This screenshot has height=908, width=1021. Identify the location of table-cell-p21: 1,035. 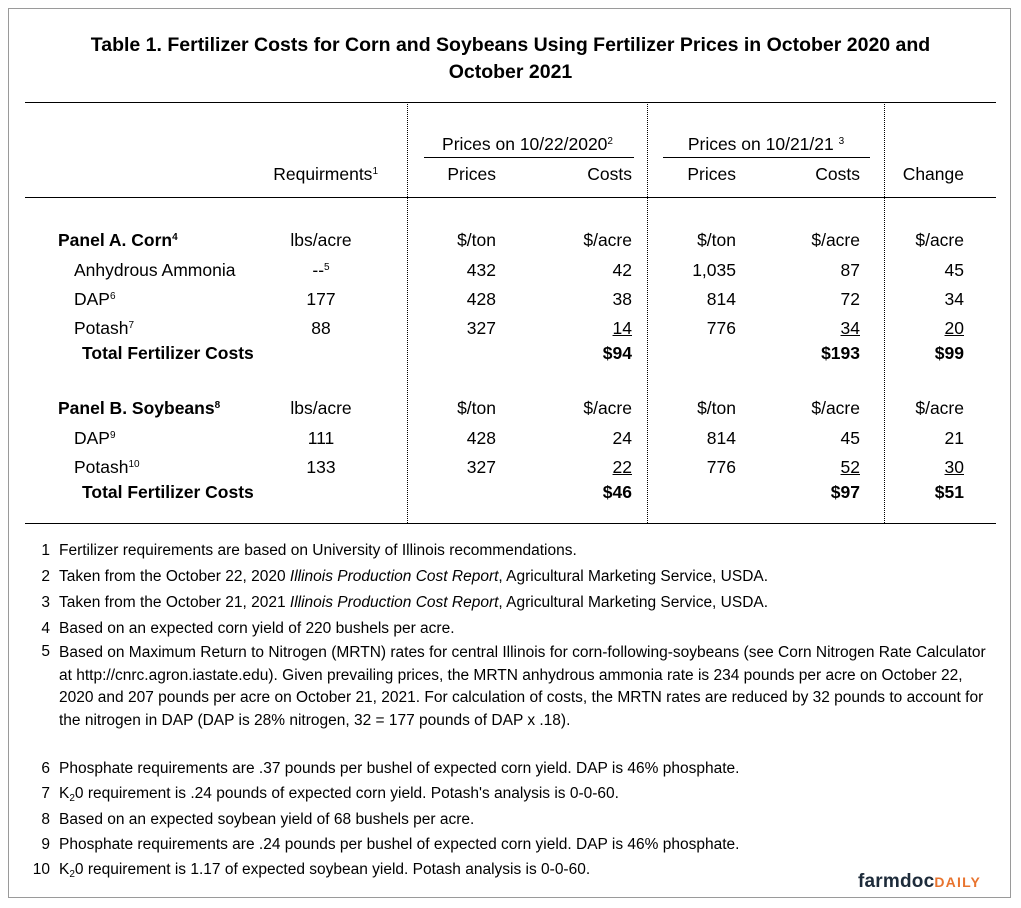
(714, 270).